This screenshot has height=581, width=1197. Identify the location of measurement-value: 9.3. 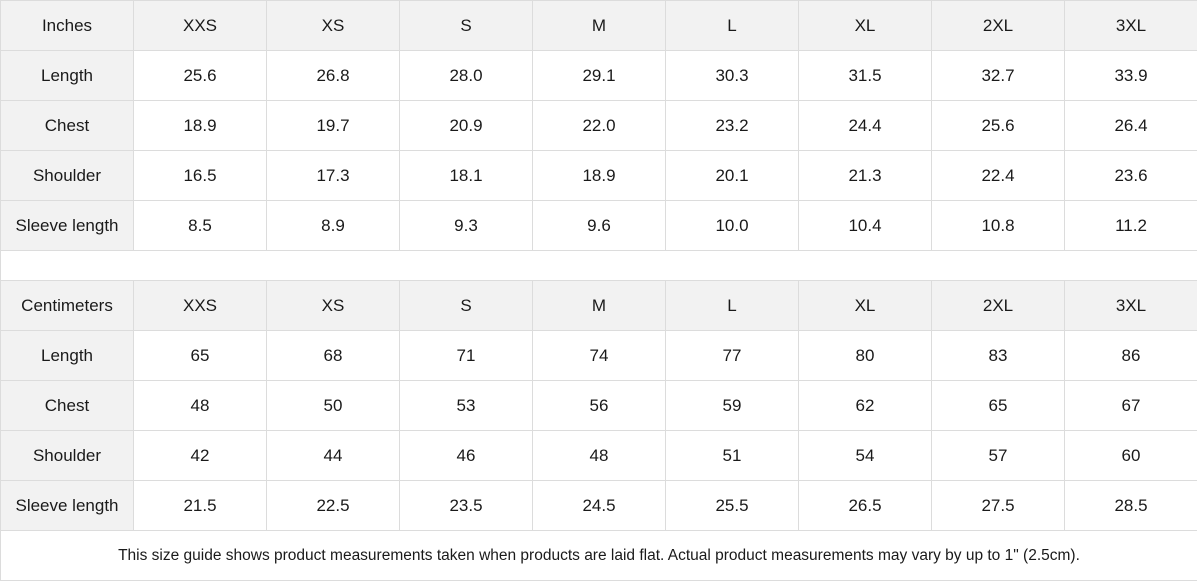
(466, 226).